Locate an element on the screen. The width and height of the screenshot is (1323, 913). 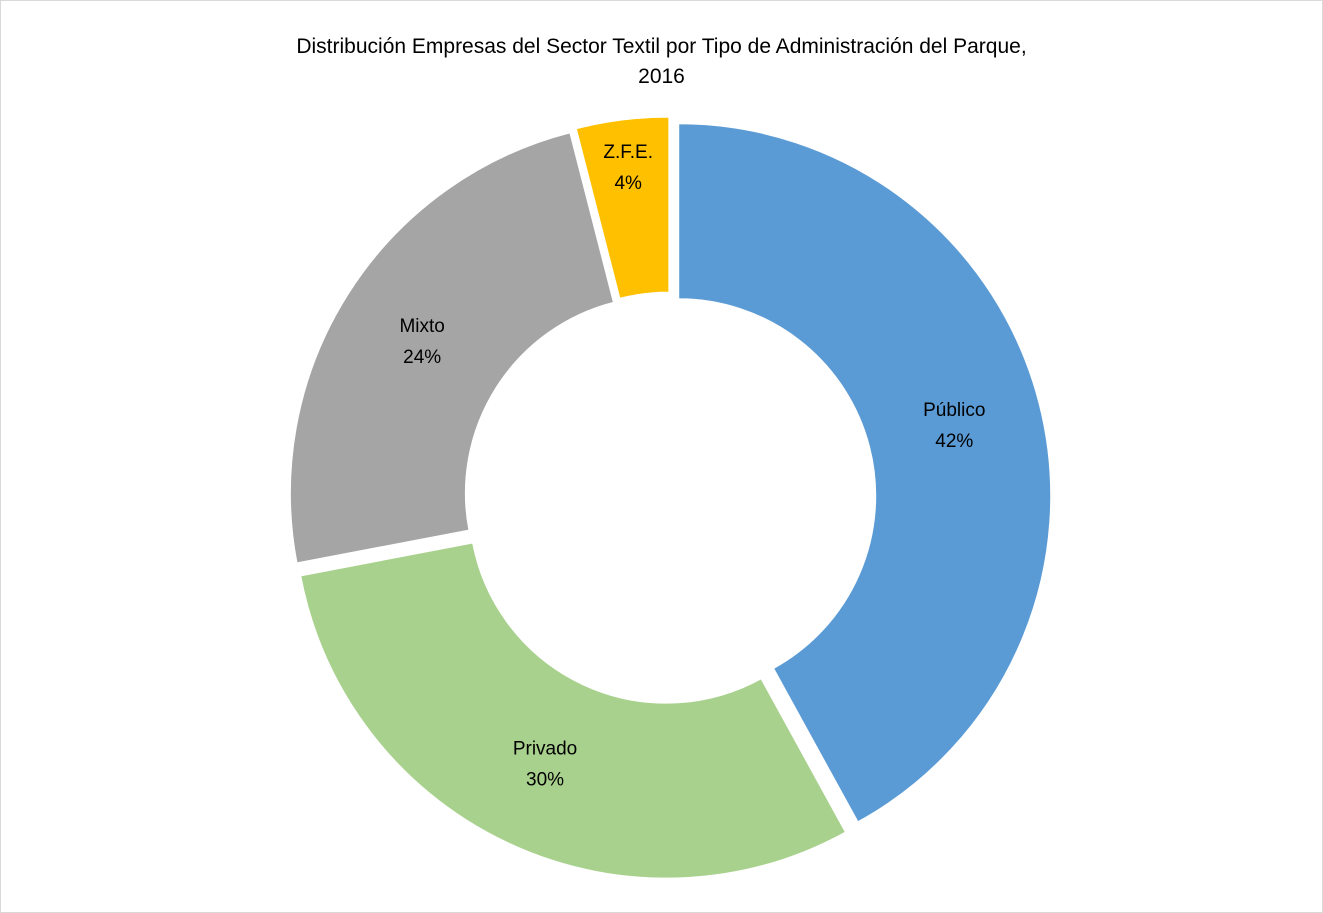
slice-value-label: 30% is located at coordinates (545, 780).